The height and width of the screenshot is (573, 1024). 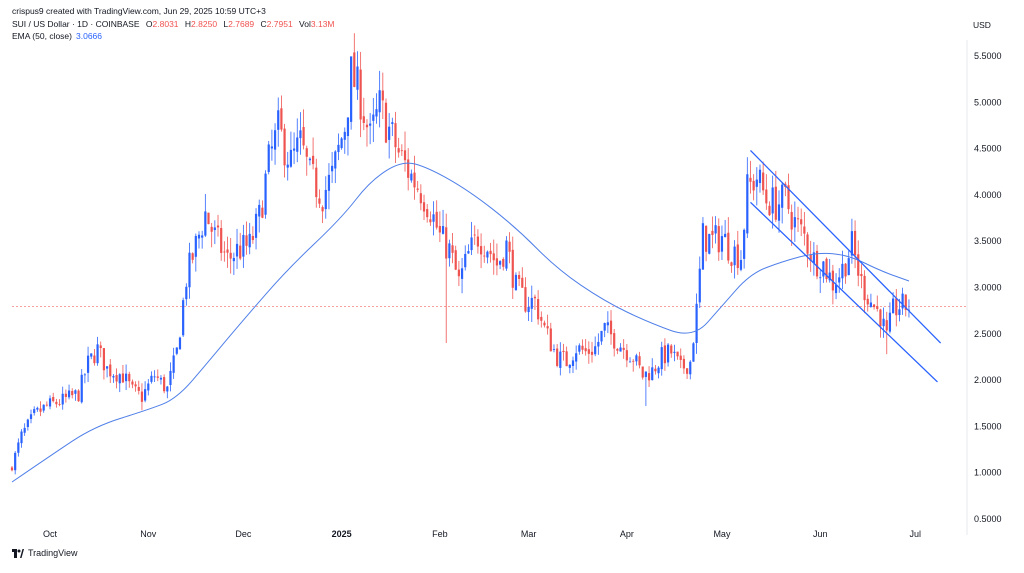 What do you see at coordinates (226, 24) in the screenshot?
I see `low-key: L` at bounding box center [226, 24].